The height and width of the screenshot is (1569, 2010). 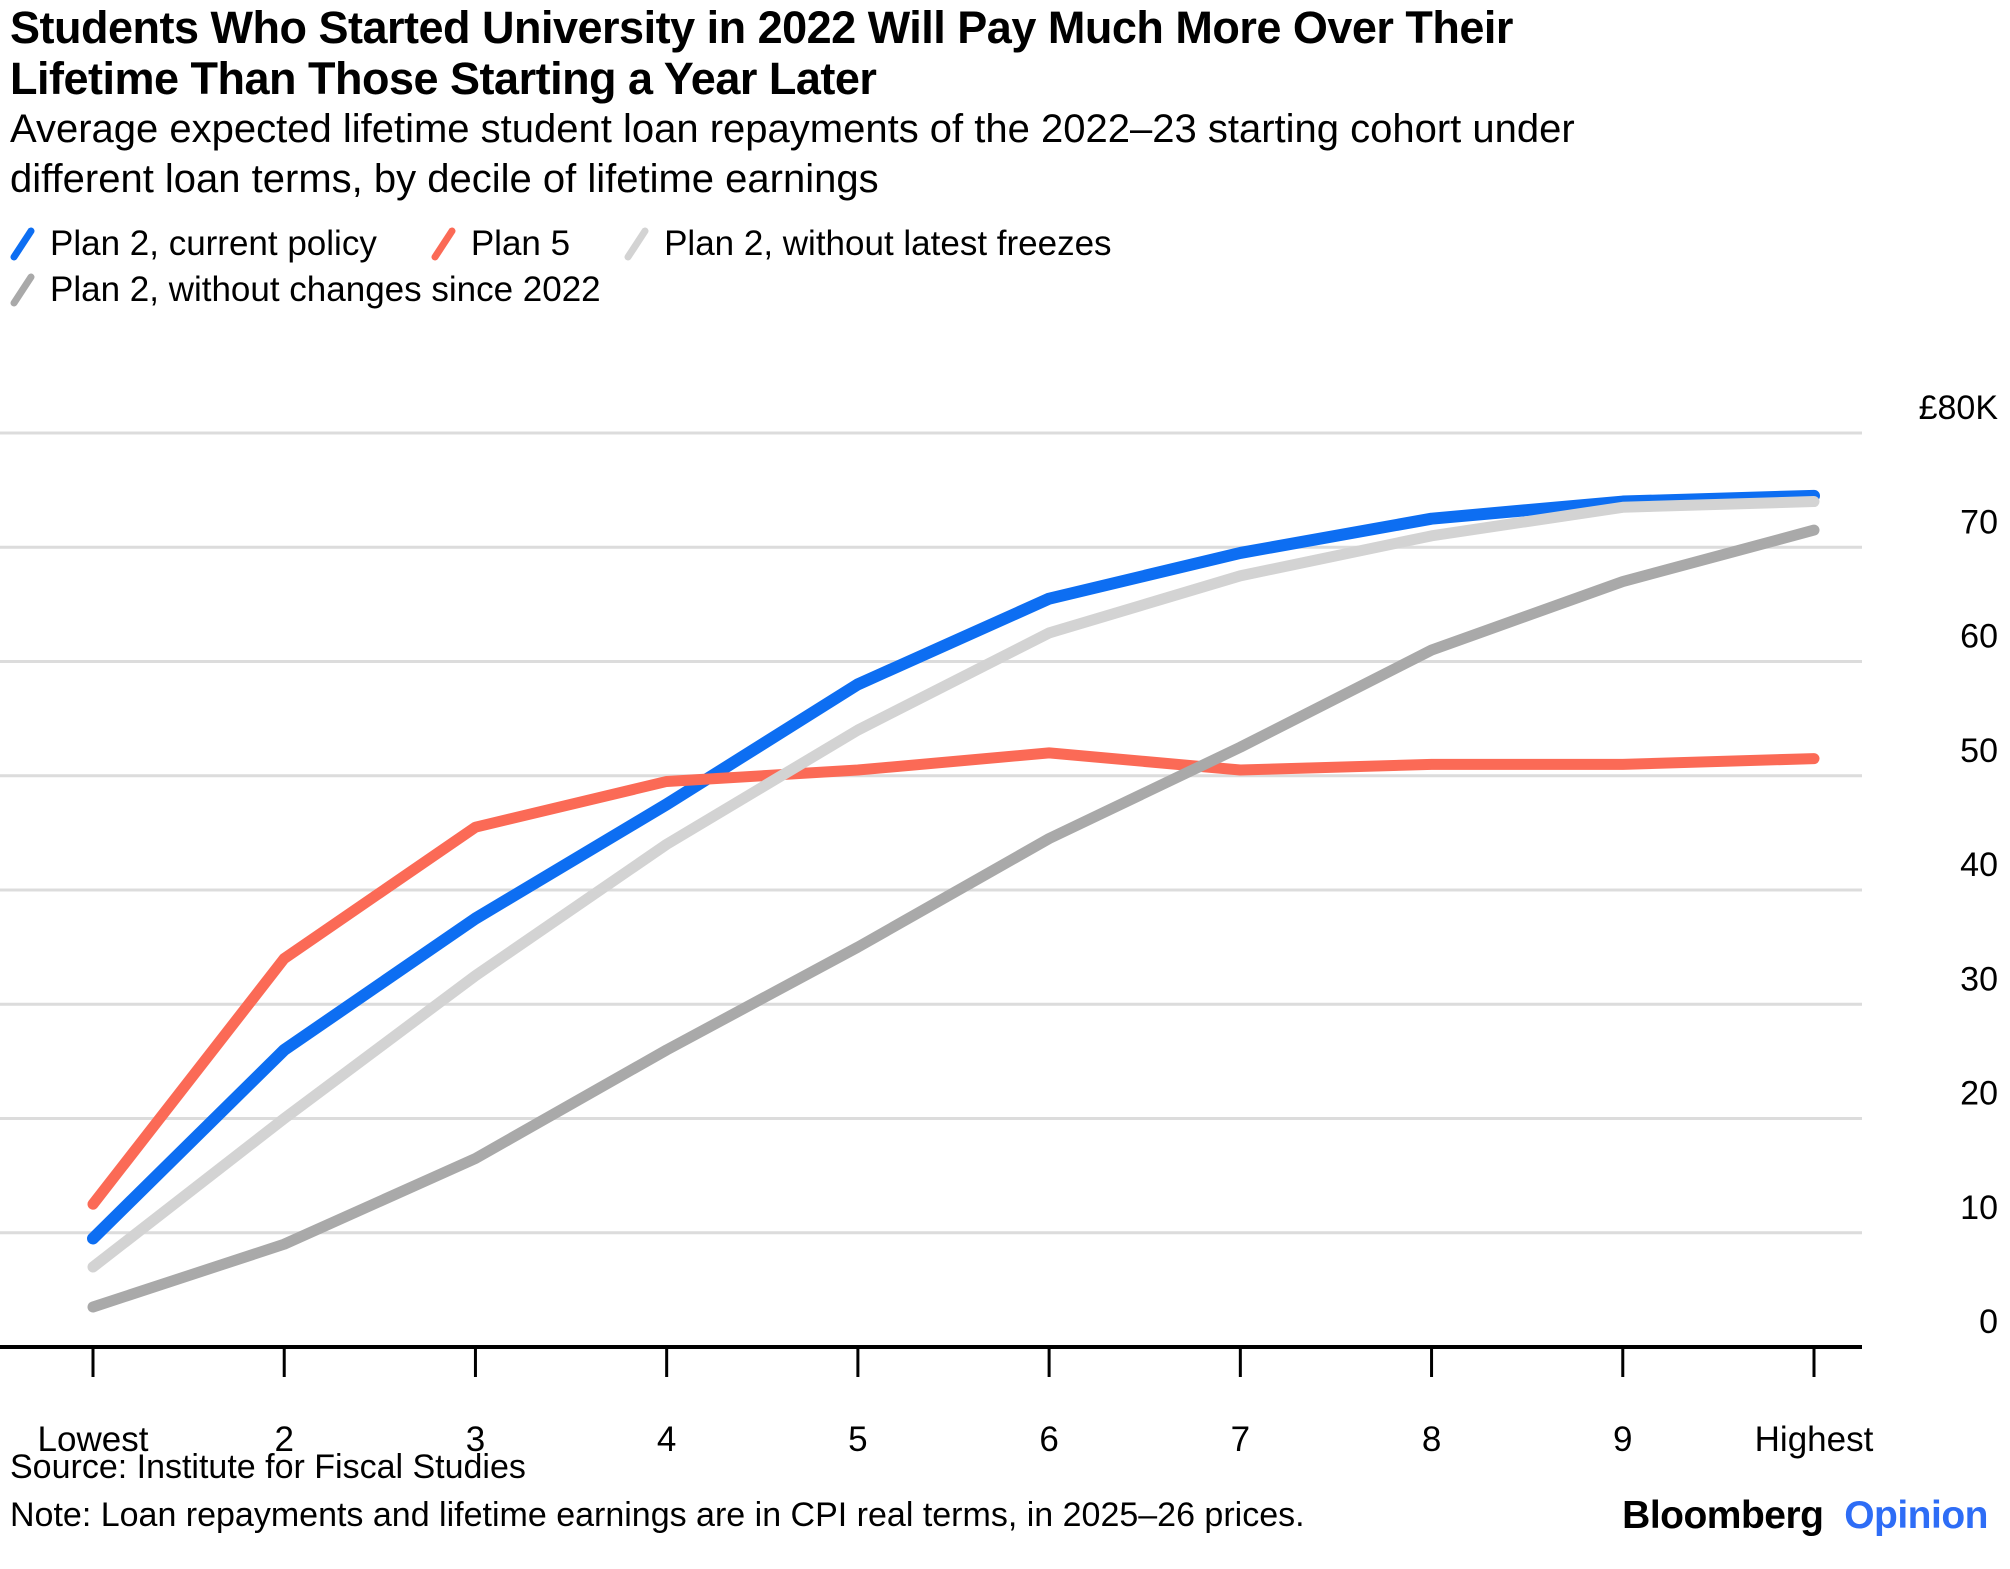 What do you see at coordinates (666, 1439) in the screenshot?
I see `x-axis-label-4: 4` at bounding box center [666, 1439].